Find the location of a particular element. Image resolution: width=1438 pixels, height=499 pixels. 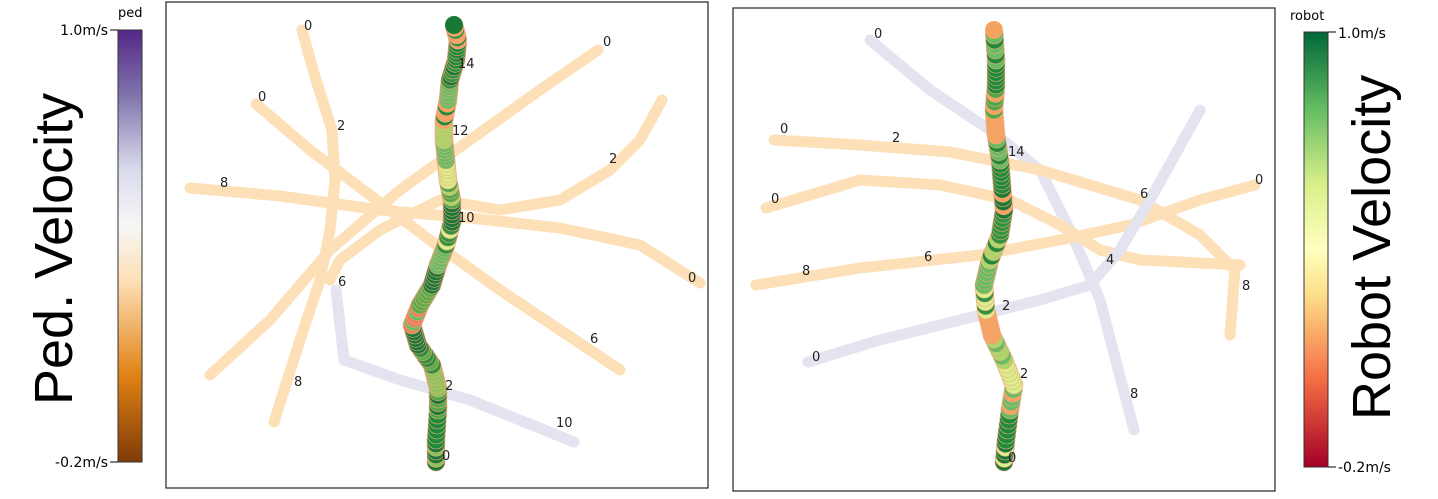

ped-colorbar: ped 1.0m/s -0.2m/s is located at coordinates (98, 238).